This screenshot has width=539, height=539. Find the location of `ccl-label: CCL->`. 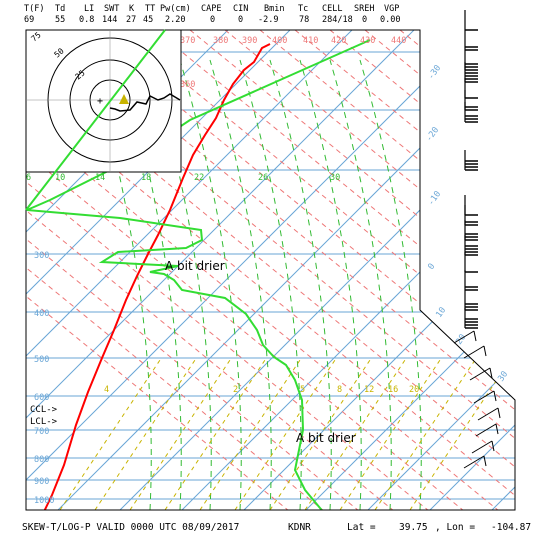

ccl-label: CCL-> is located at coordinates (44, 410).